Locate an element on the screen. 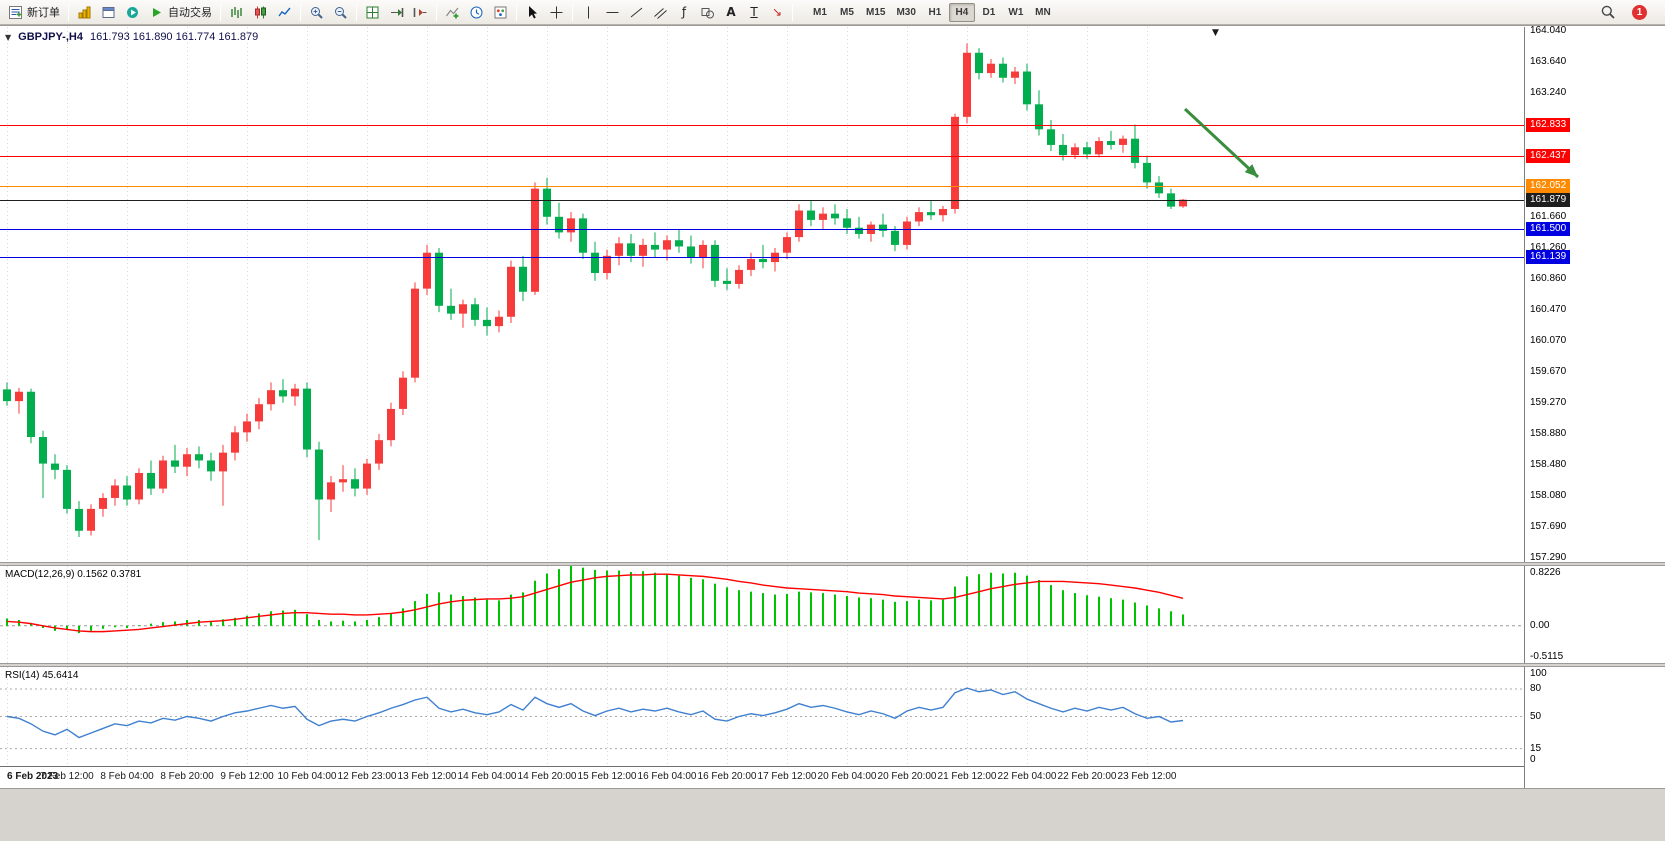  trendline-icon is located at coordinates (636, 12).